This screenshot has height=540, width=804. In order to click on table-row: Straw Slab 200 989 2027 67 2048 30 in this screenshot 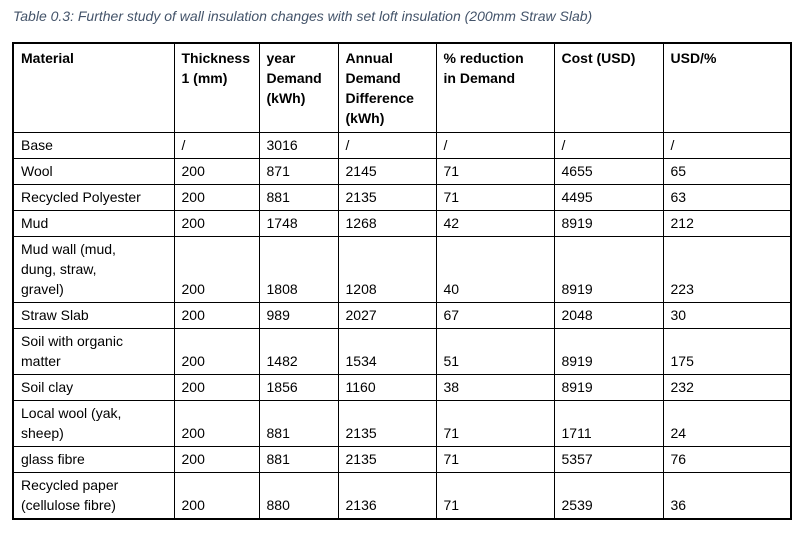, I will do `click(402, 315)`.